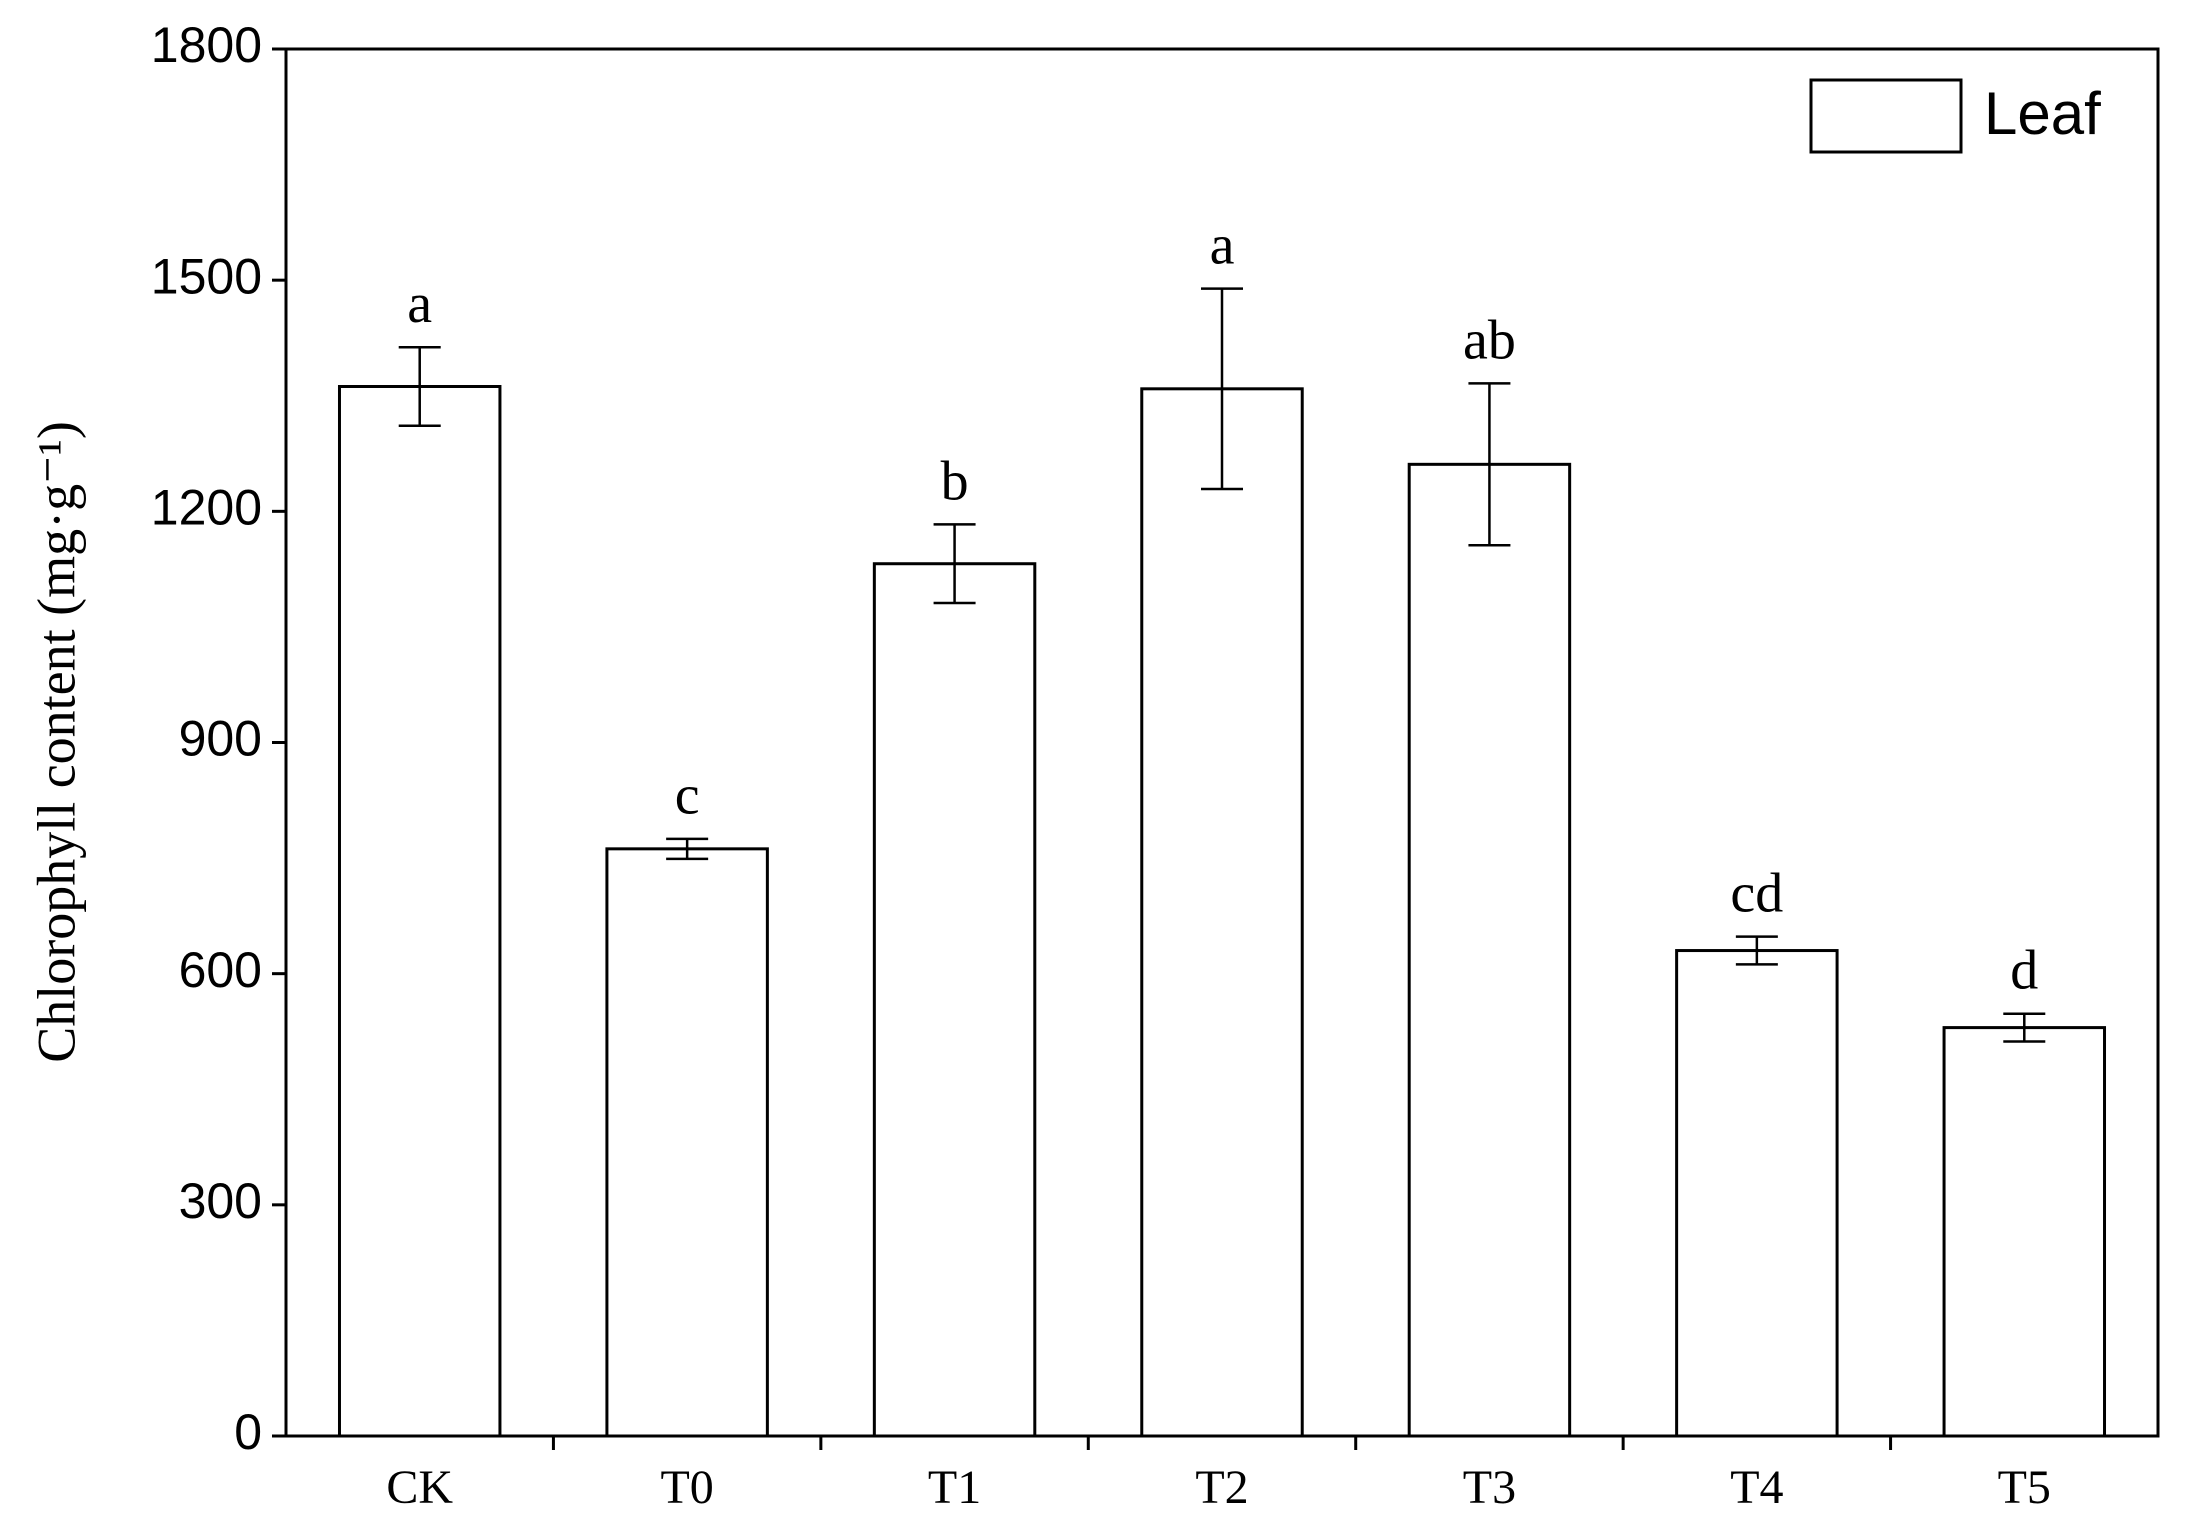 The image size is (2186, 1535). What do you see at coordinates (2024, 971) in the screenshot?
I see `significance-letter: d` at bounding box center [2024, 971].